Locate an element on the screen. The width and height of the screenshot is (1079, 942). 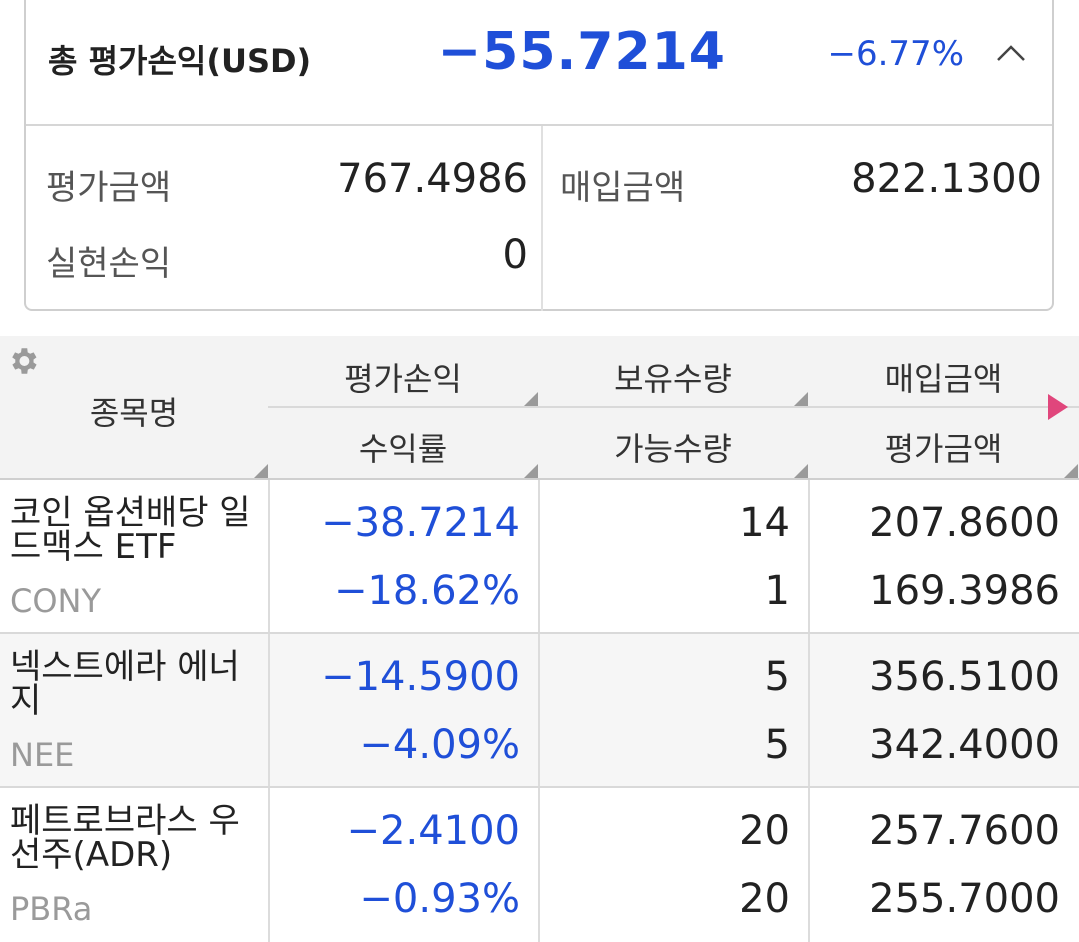
total-pnl-value: −55.7214 is located at coordinates (581, 52).